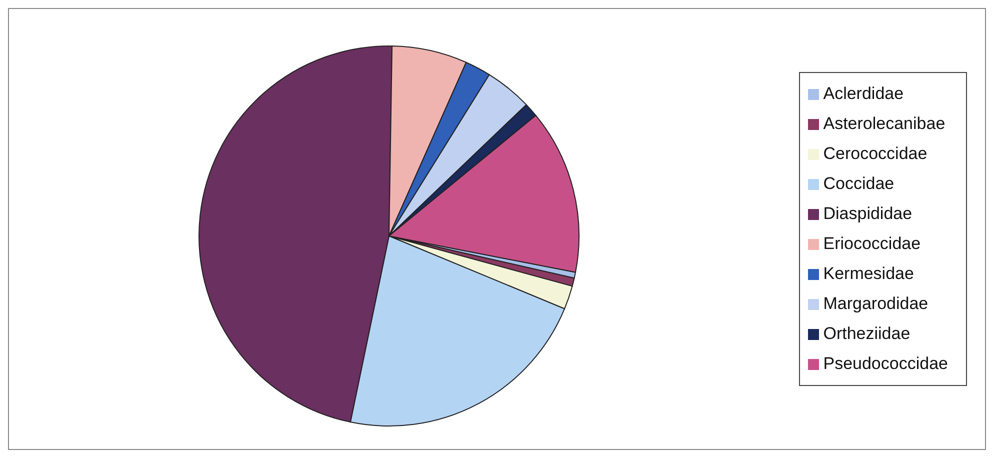 This screenshot has height=465, width=996. Describe the element at coordinates (872, 243) in the screenshot. I see `legend-label: Eriococcidae` at that location.